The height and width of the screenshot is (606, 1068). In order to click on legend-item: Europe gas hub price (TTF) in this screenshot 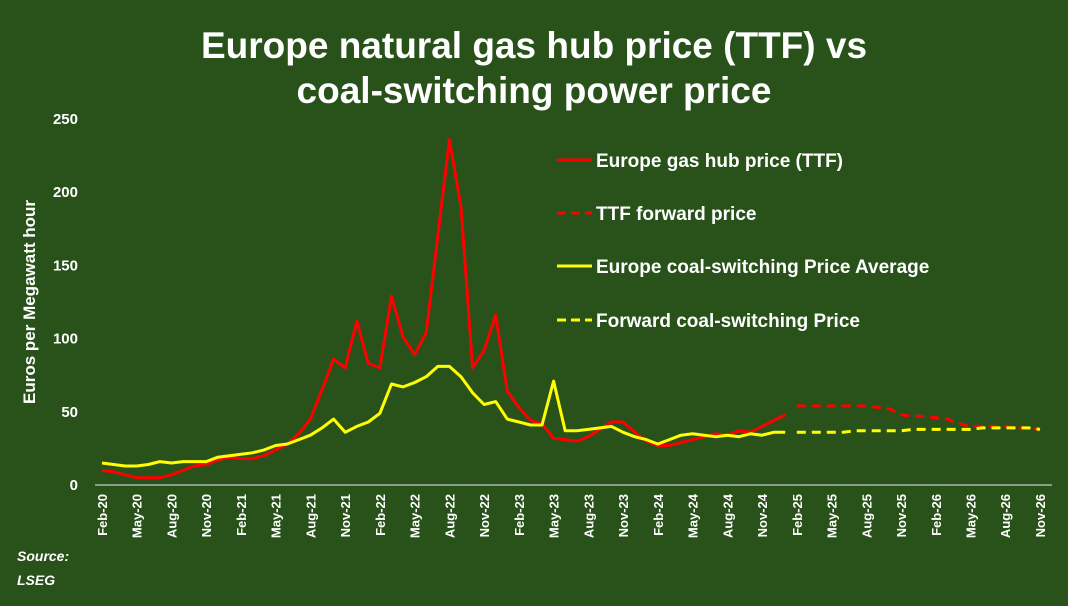, I will do `click(700, 161)`.